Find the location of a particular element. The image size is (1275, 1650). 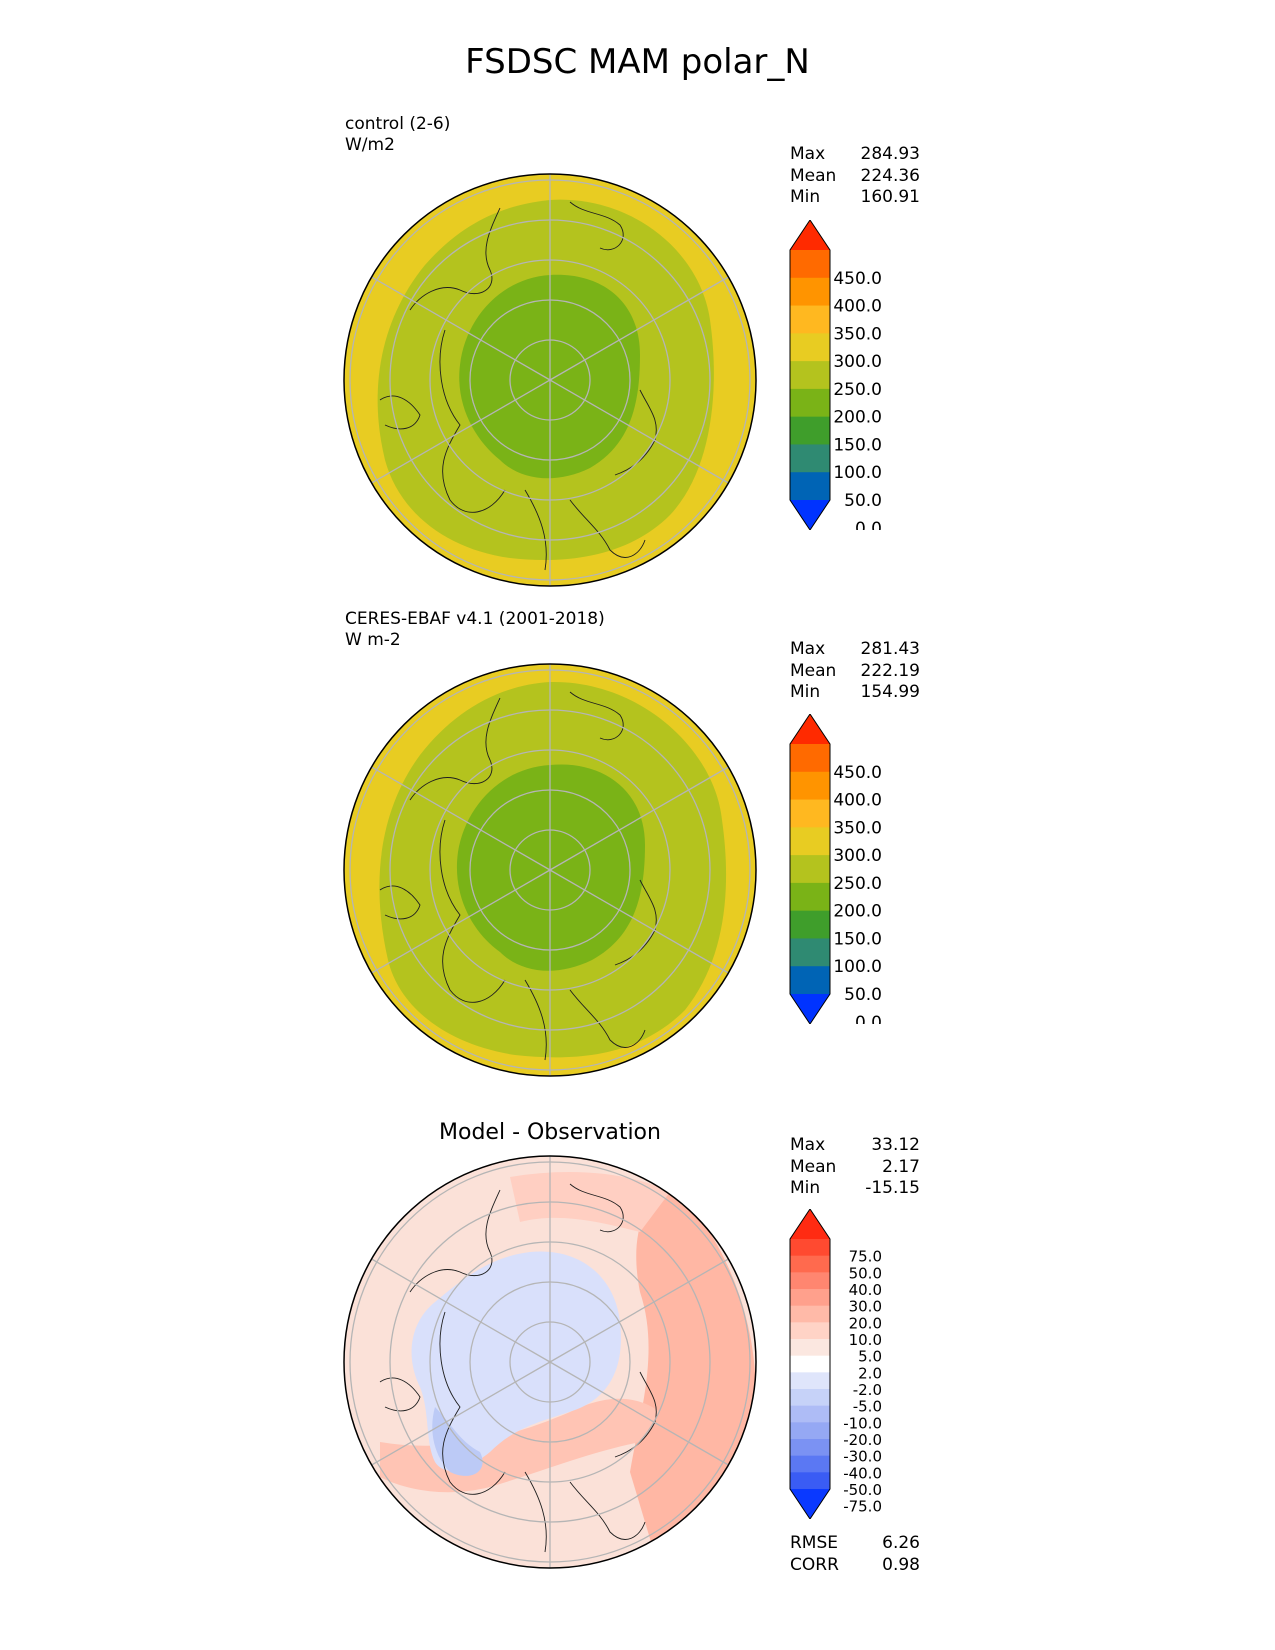

panel-title: CERES-EBAF v4.1 (2001-2018) W m-2 is located at coordinates (475, 630).